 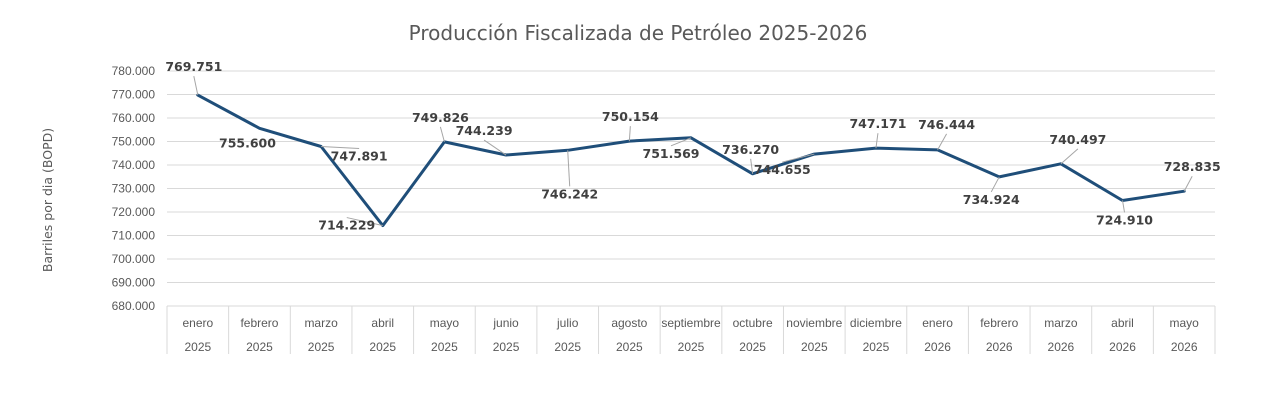 I want to click on data-label: 747.891, so click(x=359, y=155).